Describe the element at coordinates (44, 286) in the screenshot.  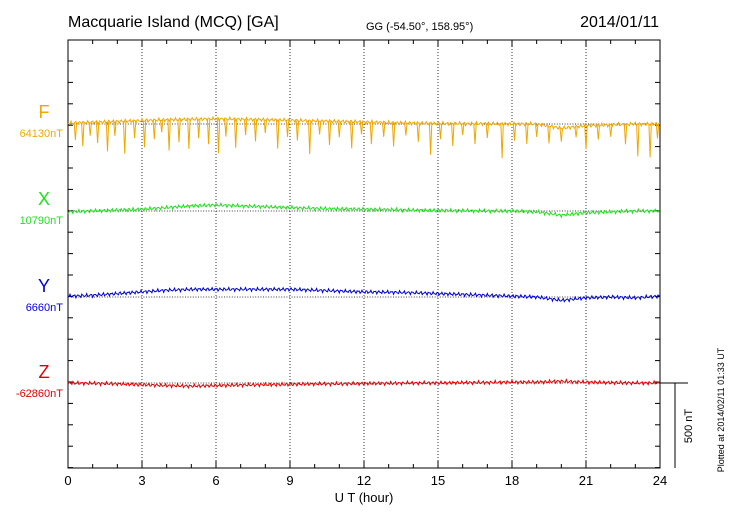
I see `component-label-y: Y` at that location.